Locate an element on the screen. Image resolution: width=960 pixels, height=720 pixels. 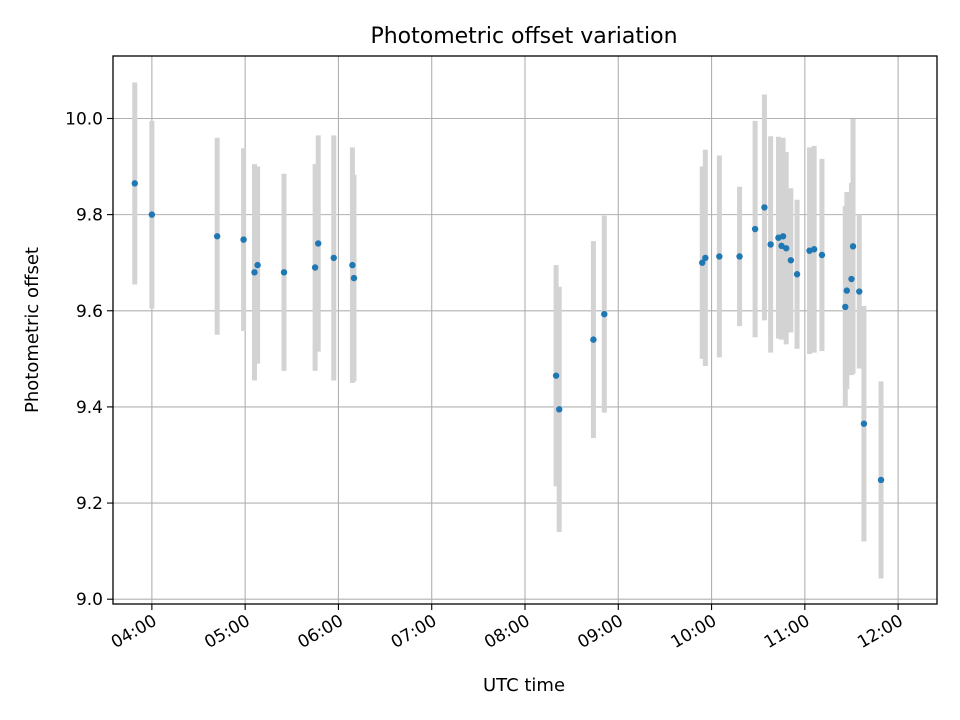
x-tick-label: 06:00 is located at coordinates (320, 632).